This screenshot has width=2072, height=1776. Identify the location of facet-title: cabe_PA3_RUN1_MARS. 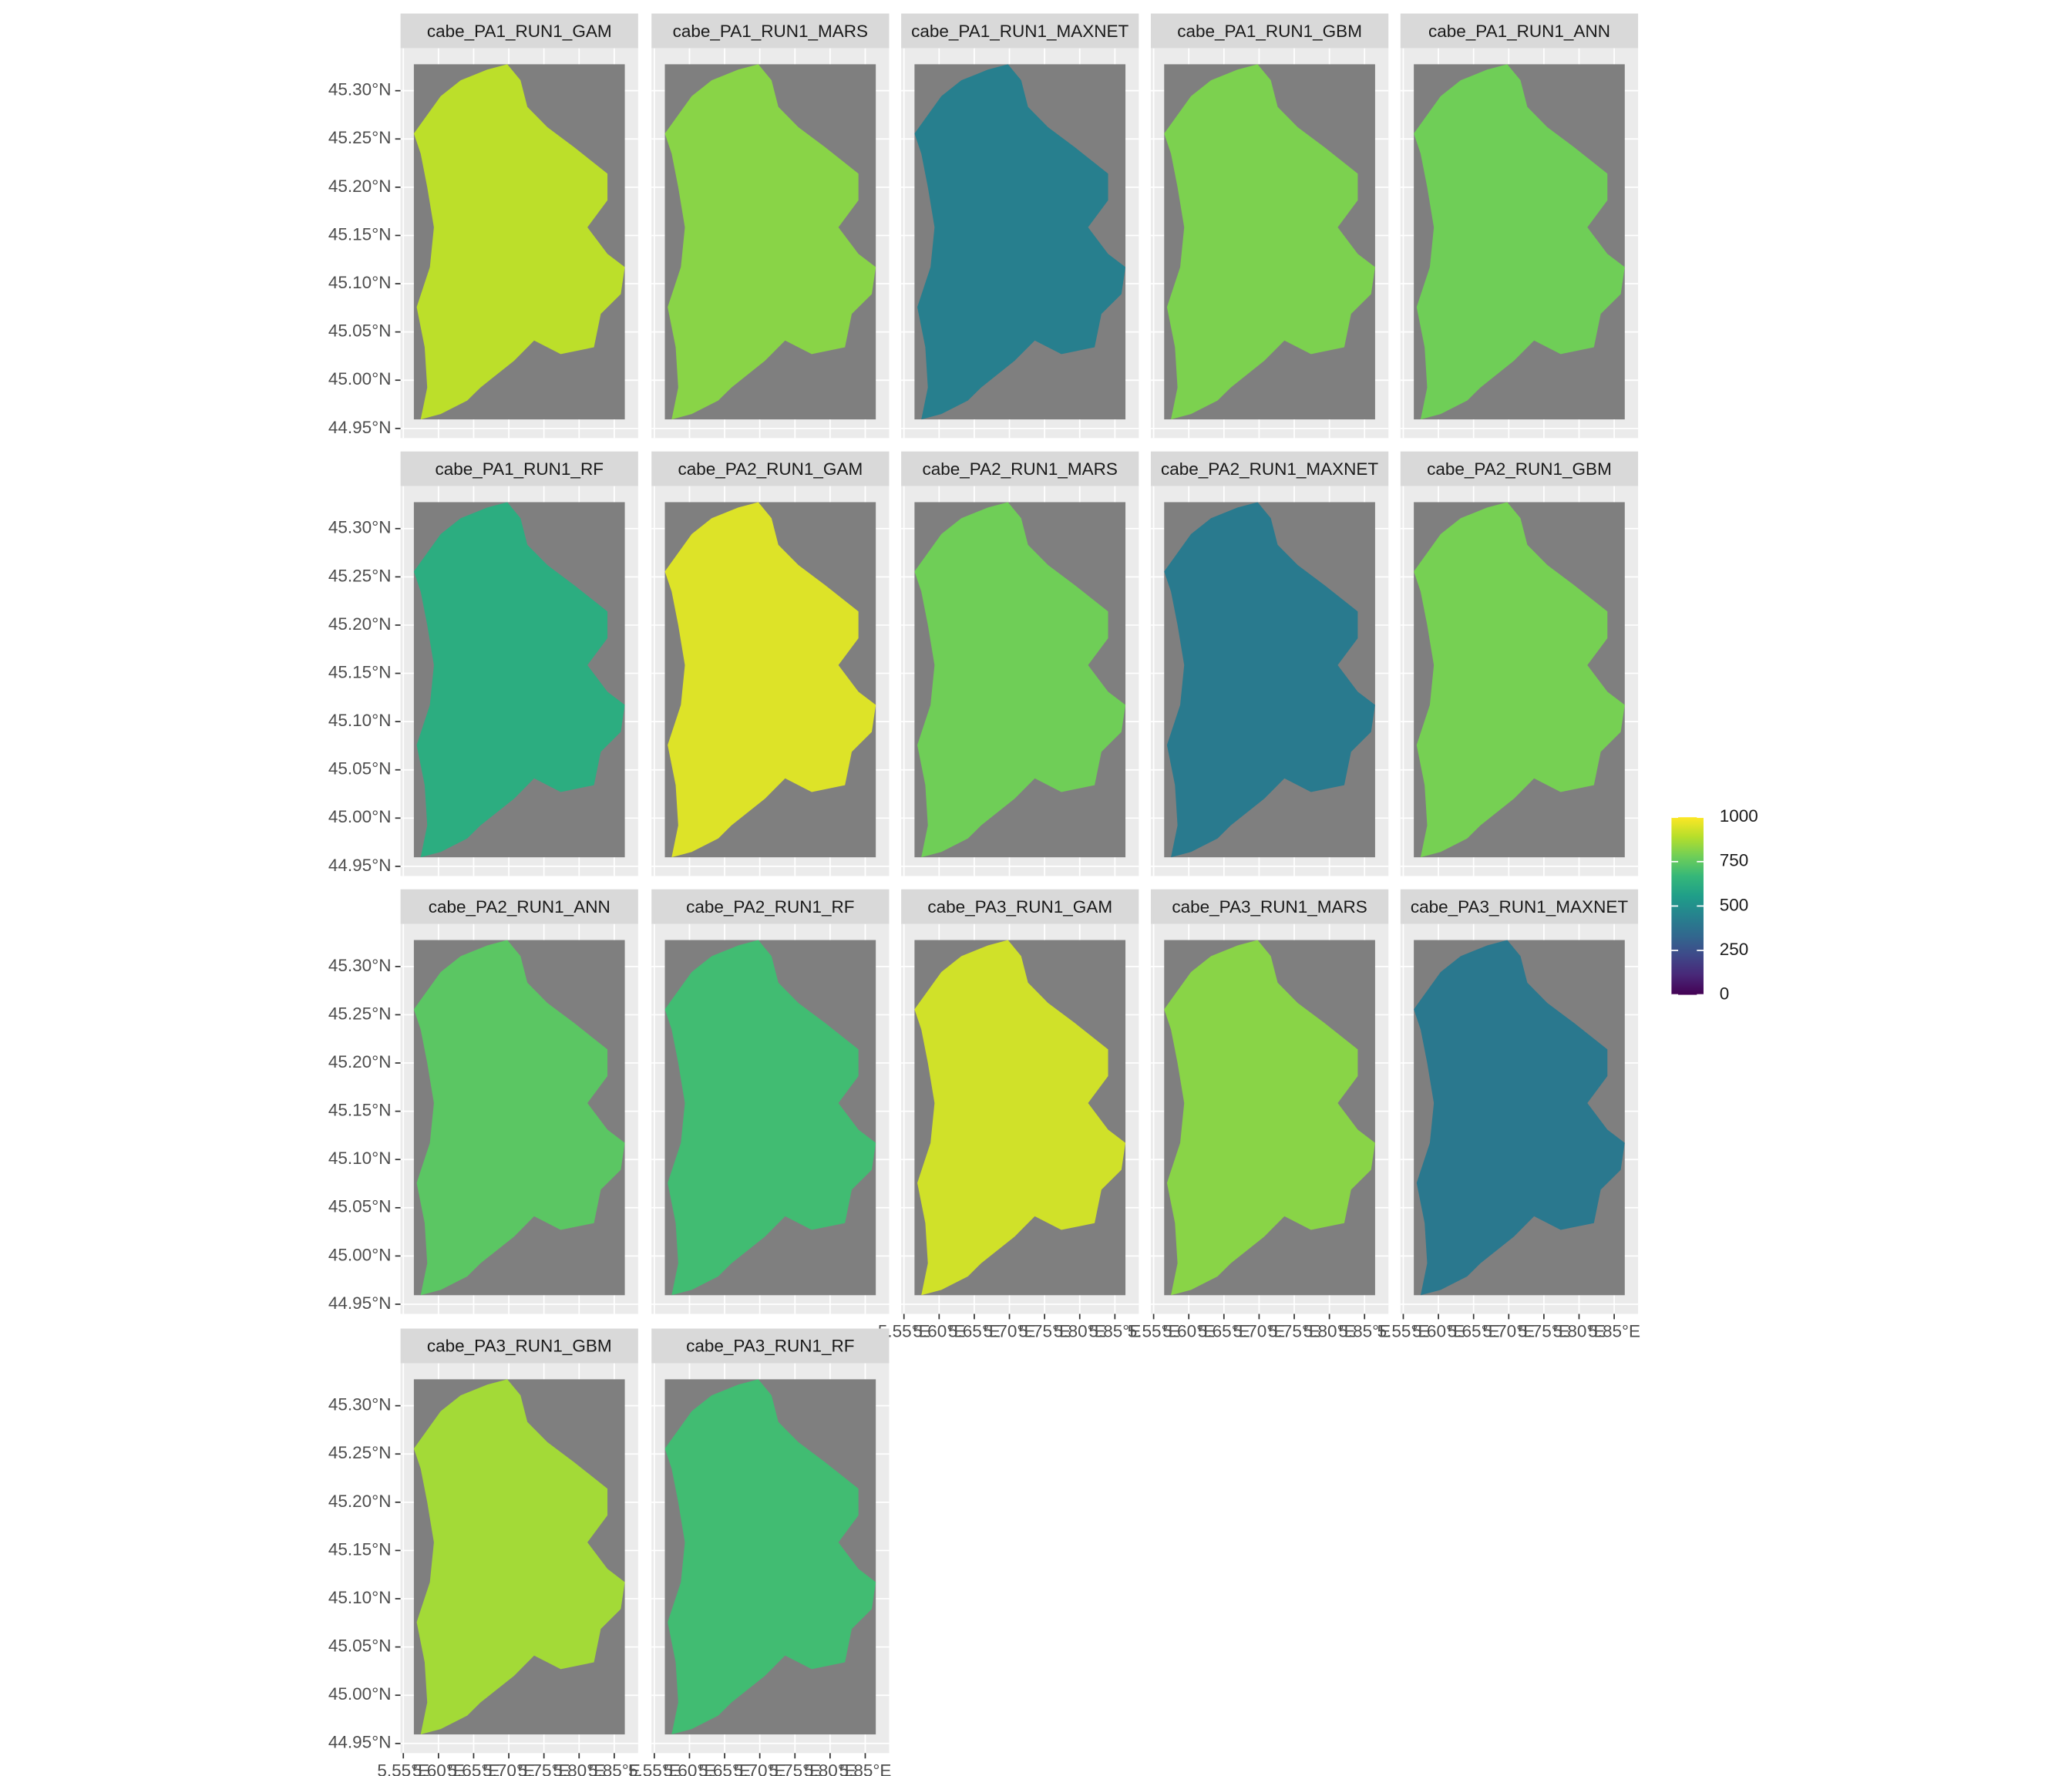
(1269, 907).